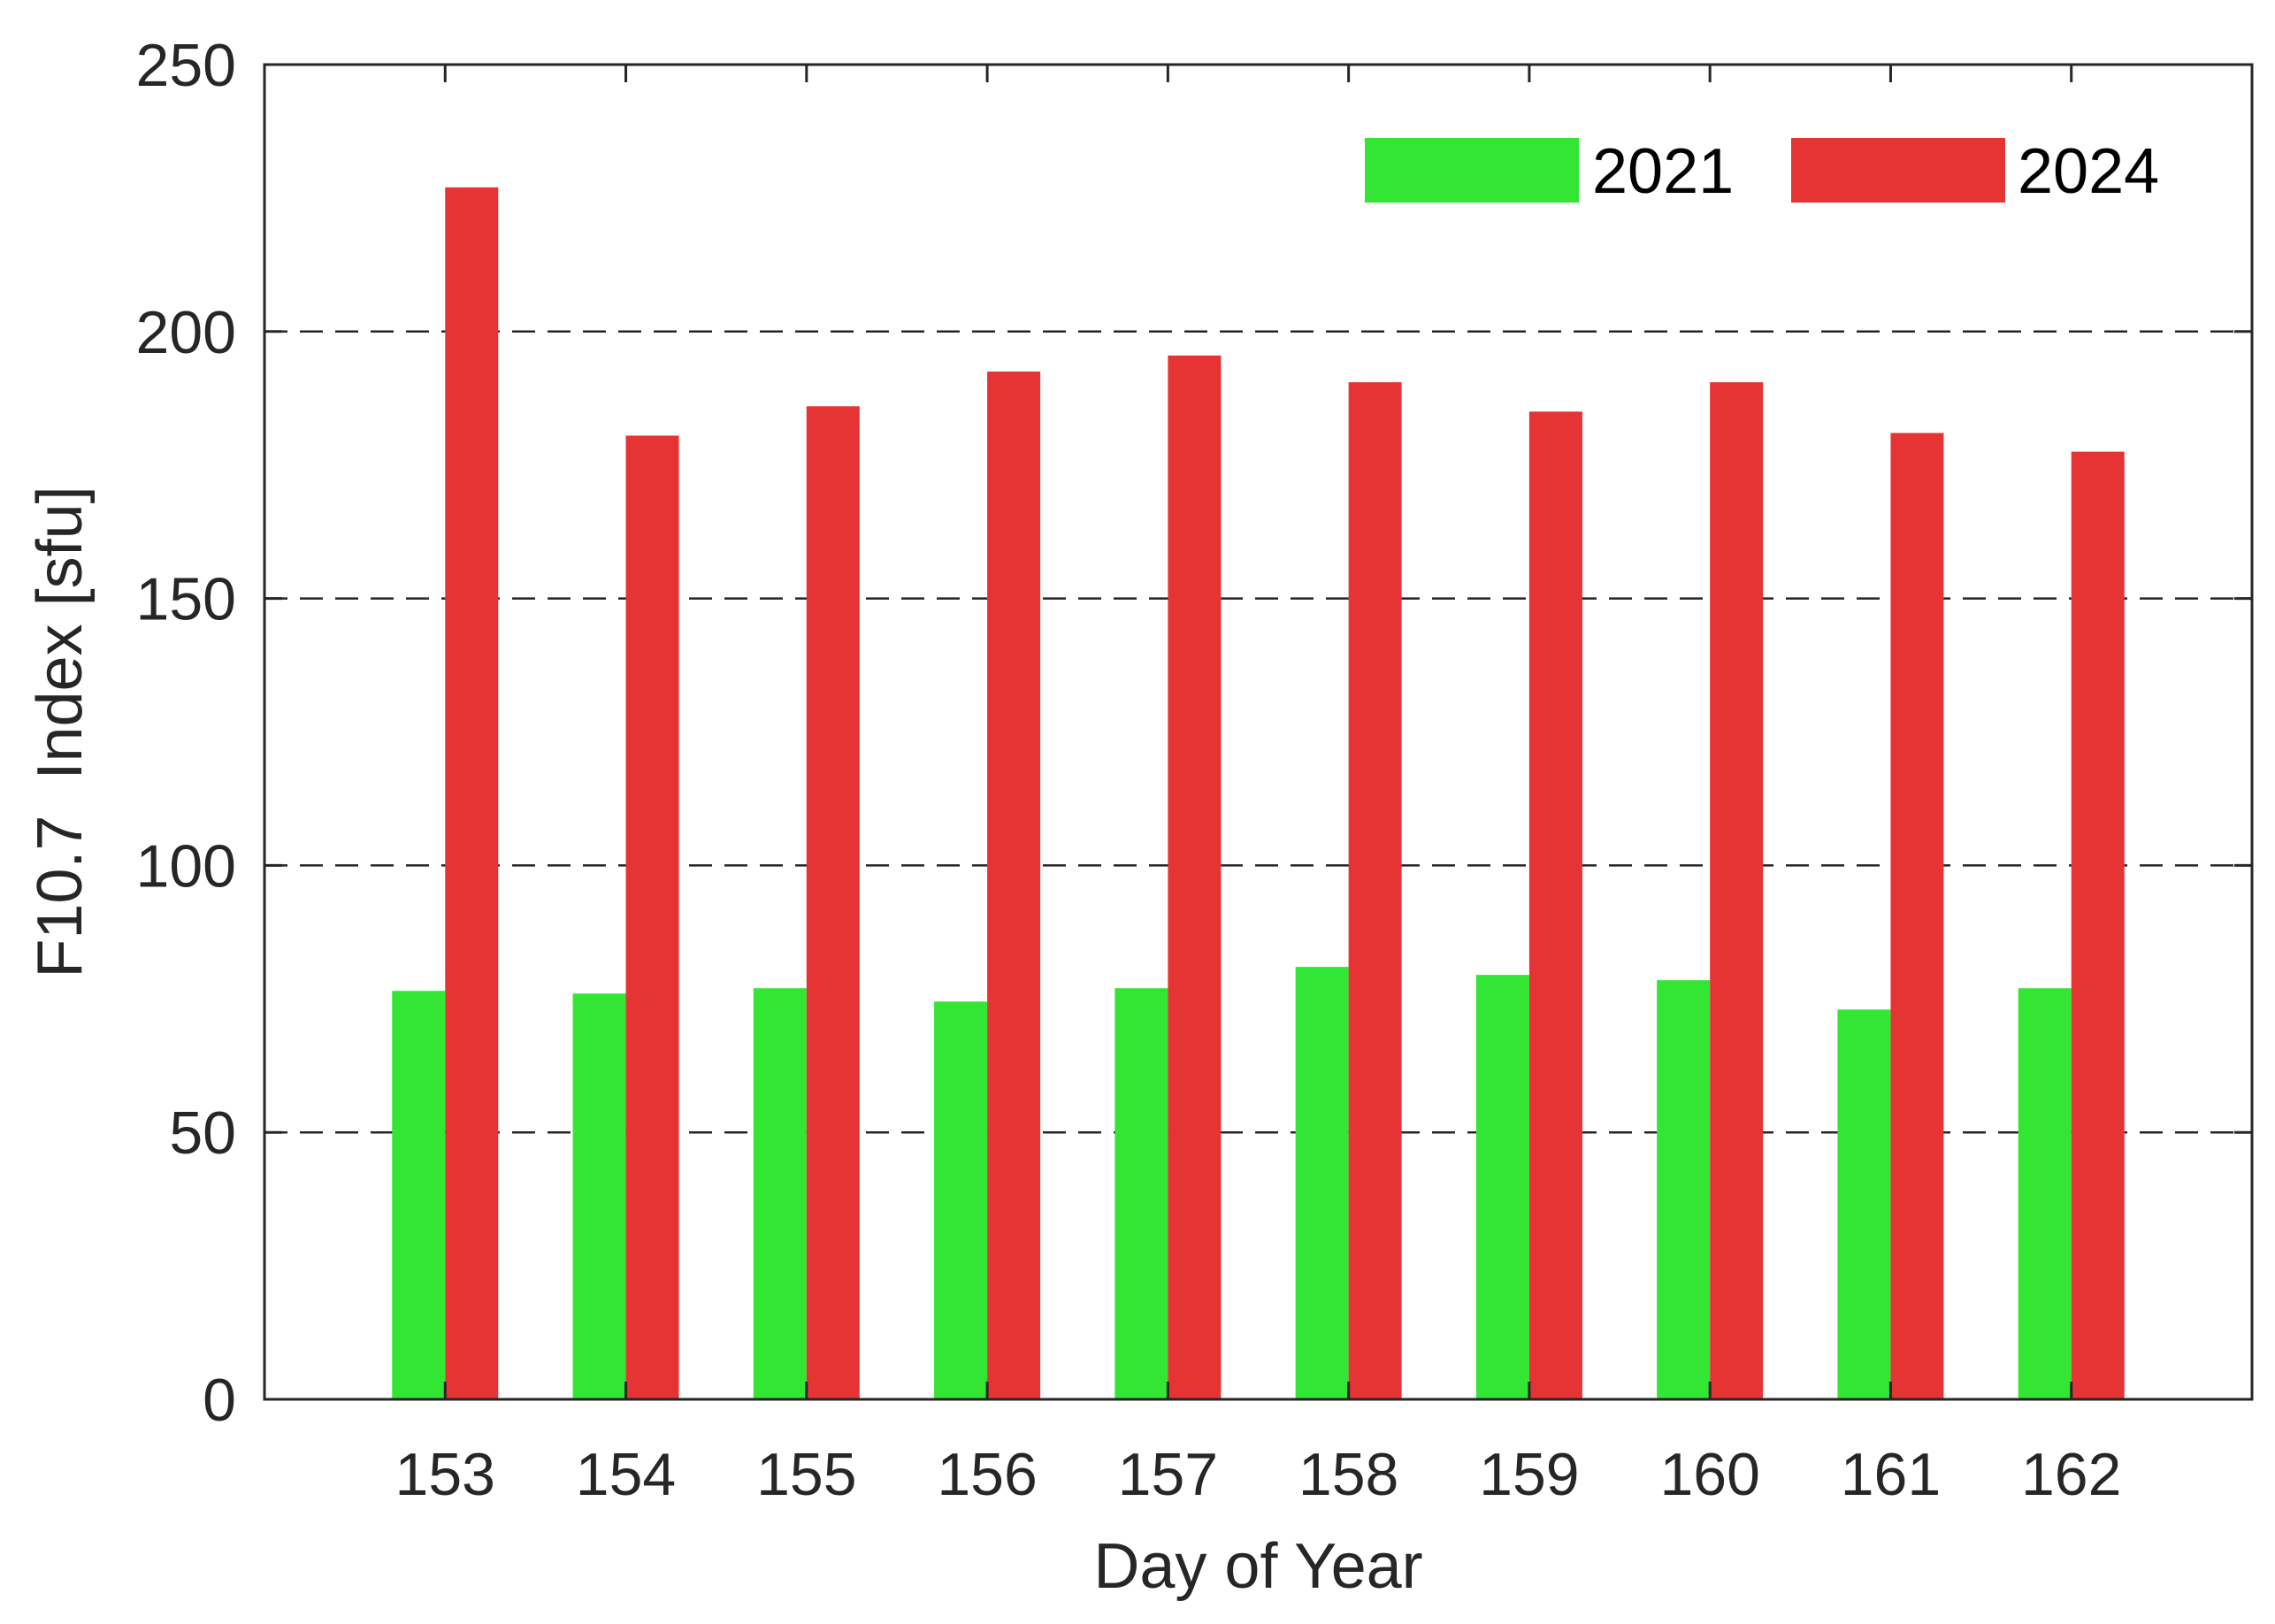 The width and height of the screenshot is (2275, 1624). Describe the element at coordinates (2088, 171) in the screenshot. I see `legend-label-2024: 2024` at that location.